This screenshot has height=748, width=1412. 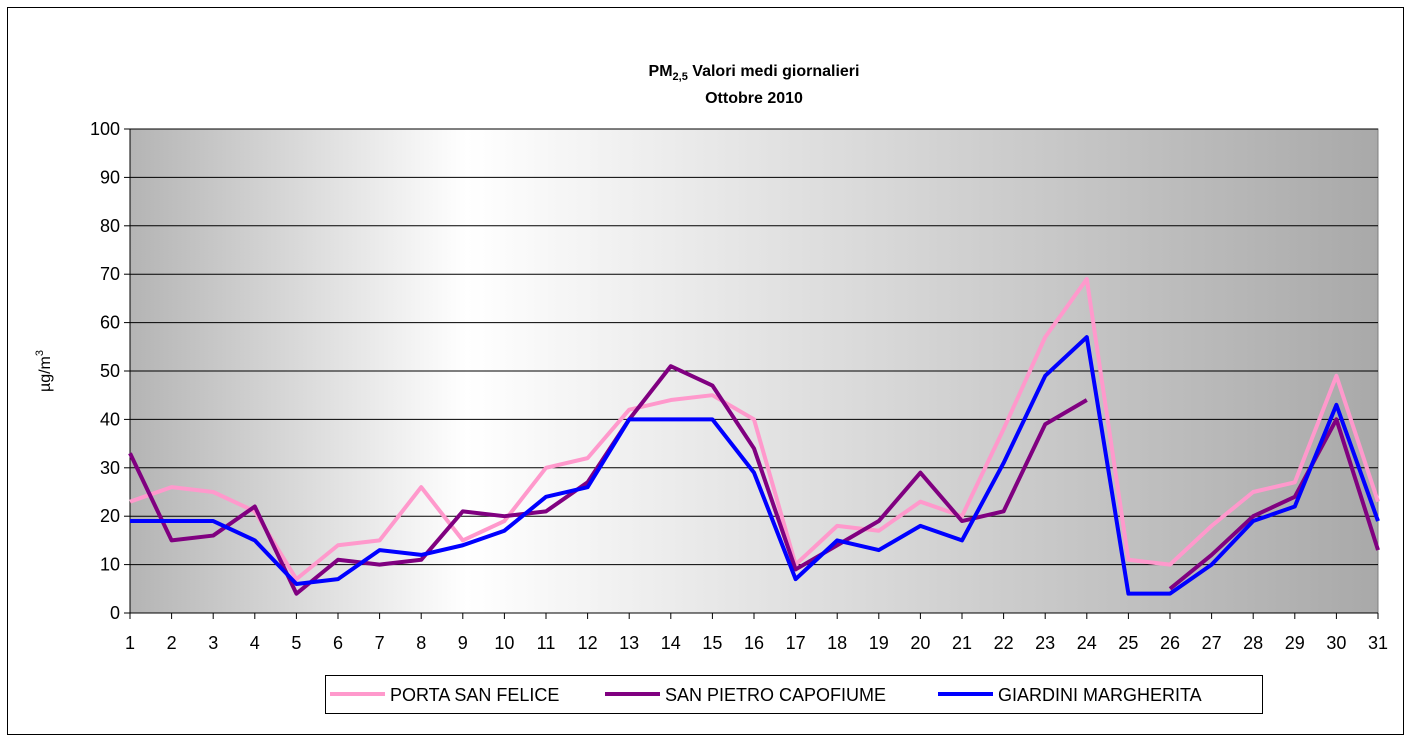 I want to click on x-tick-label: 13, so click(x=629, y=643).